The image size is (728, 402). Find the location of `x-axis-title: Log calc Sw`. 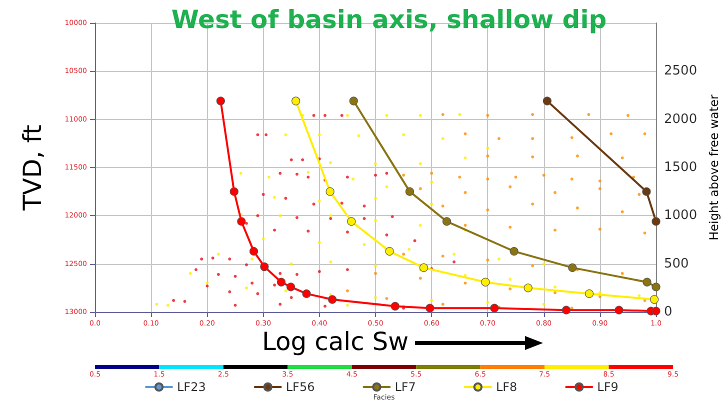

x-axis-title: Log calc Sw is located at coordinates (335, 341).